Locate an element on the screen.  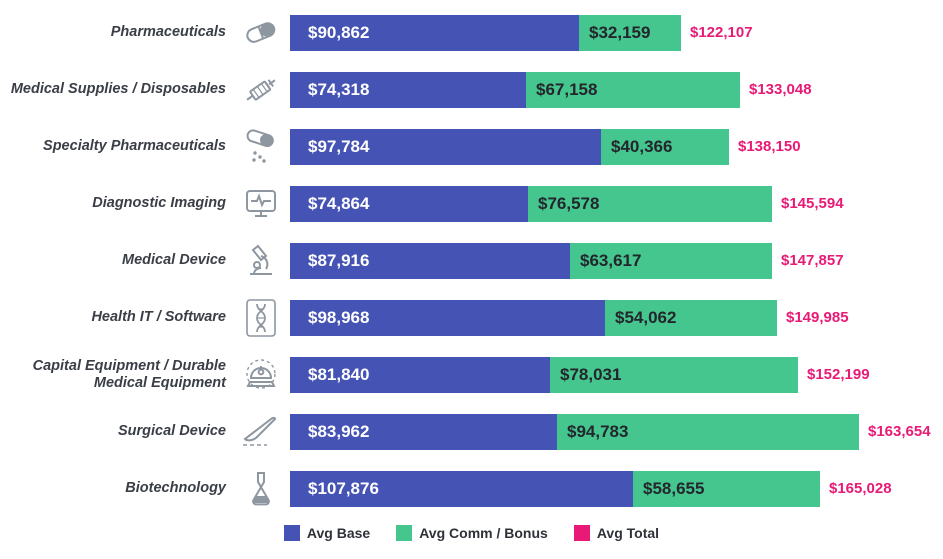
avg-base-segment: $97,784 is located at coordinates (445, 146).